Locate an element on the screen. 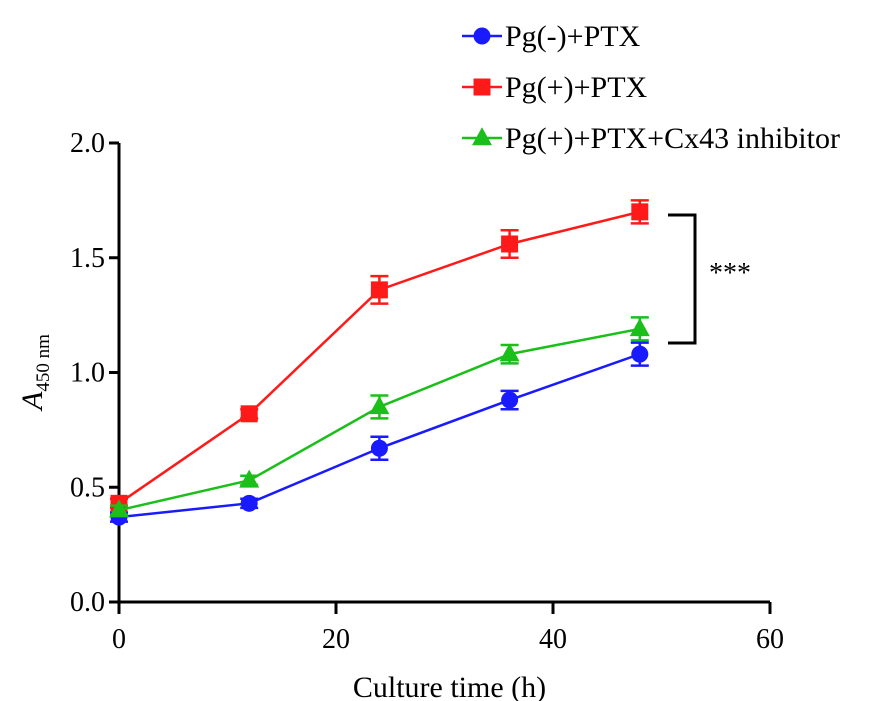 Image resolution: width=880 pixels, height=701 pixels. legend-item-2: Pg(+)+PTX is located at coordinates (555, 87).